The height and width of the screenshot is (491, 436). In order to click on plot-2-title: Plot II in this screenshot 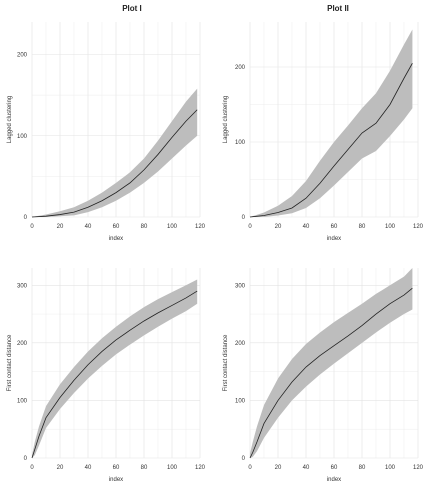, I will do `click(338, 8)`.